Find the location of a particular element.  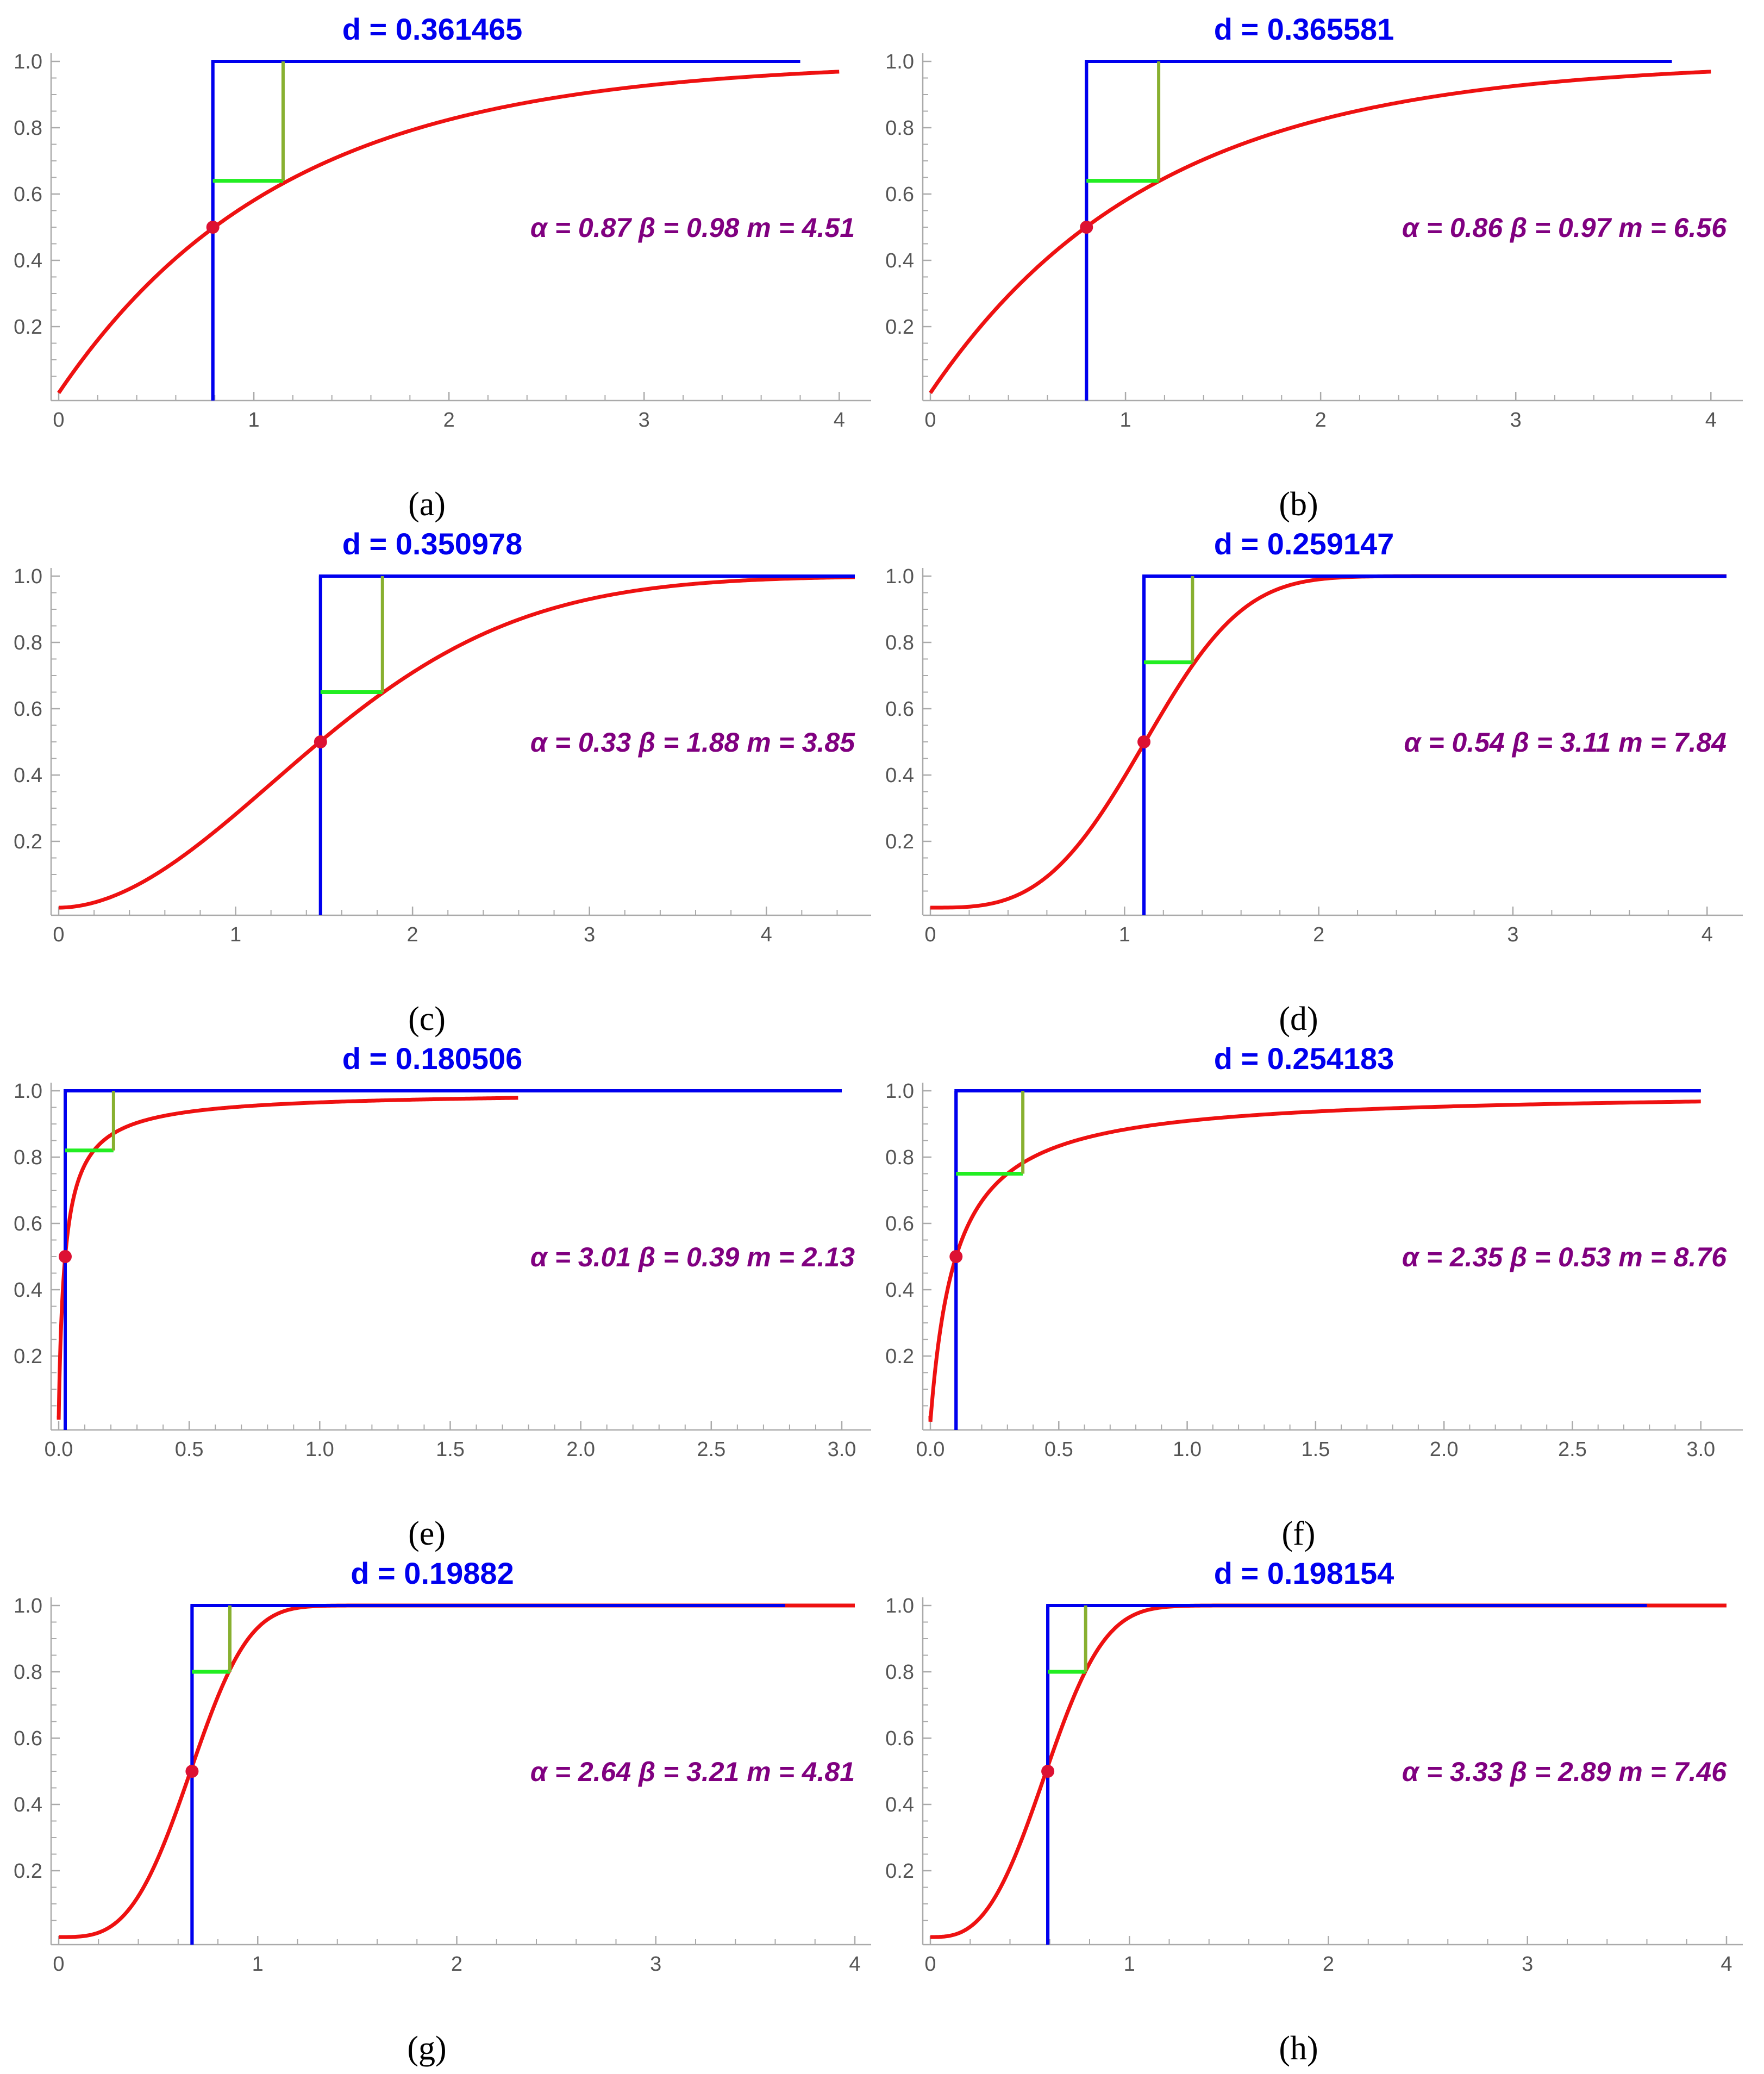

parameters-label: α = 0.86 β = 0.97 m = 6.56 is located at coordinates (1564, 228).